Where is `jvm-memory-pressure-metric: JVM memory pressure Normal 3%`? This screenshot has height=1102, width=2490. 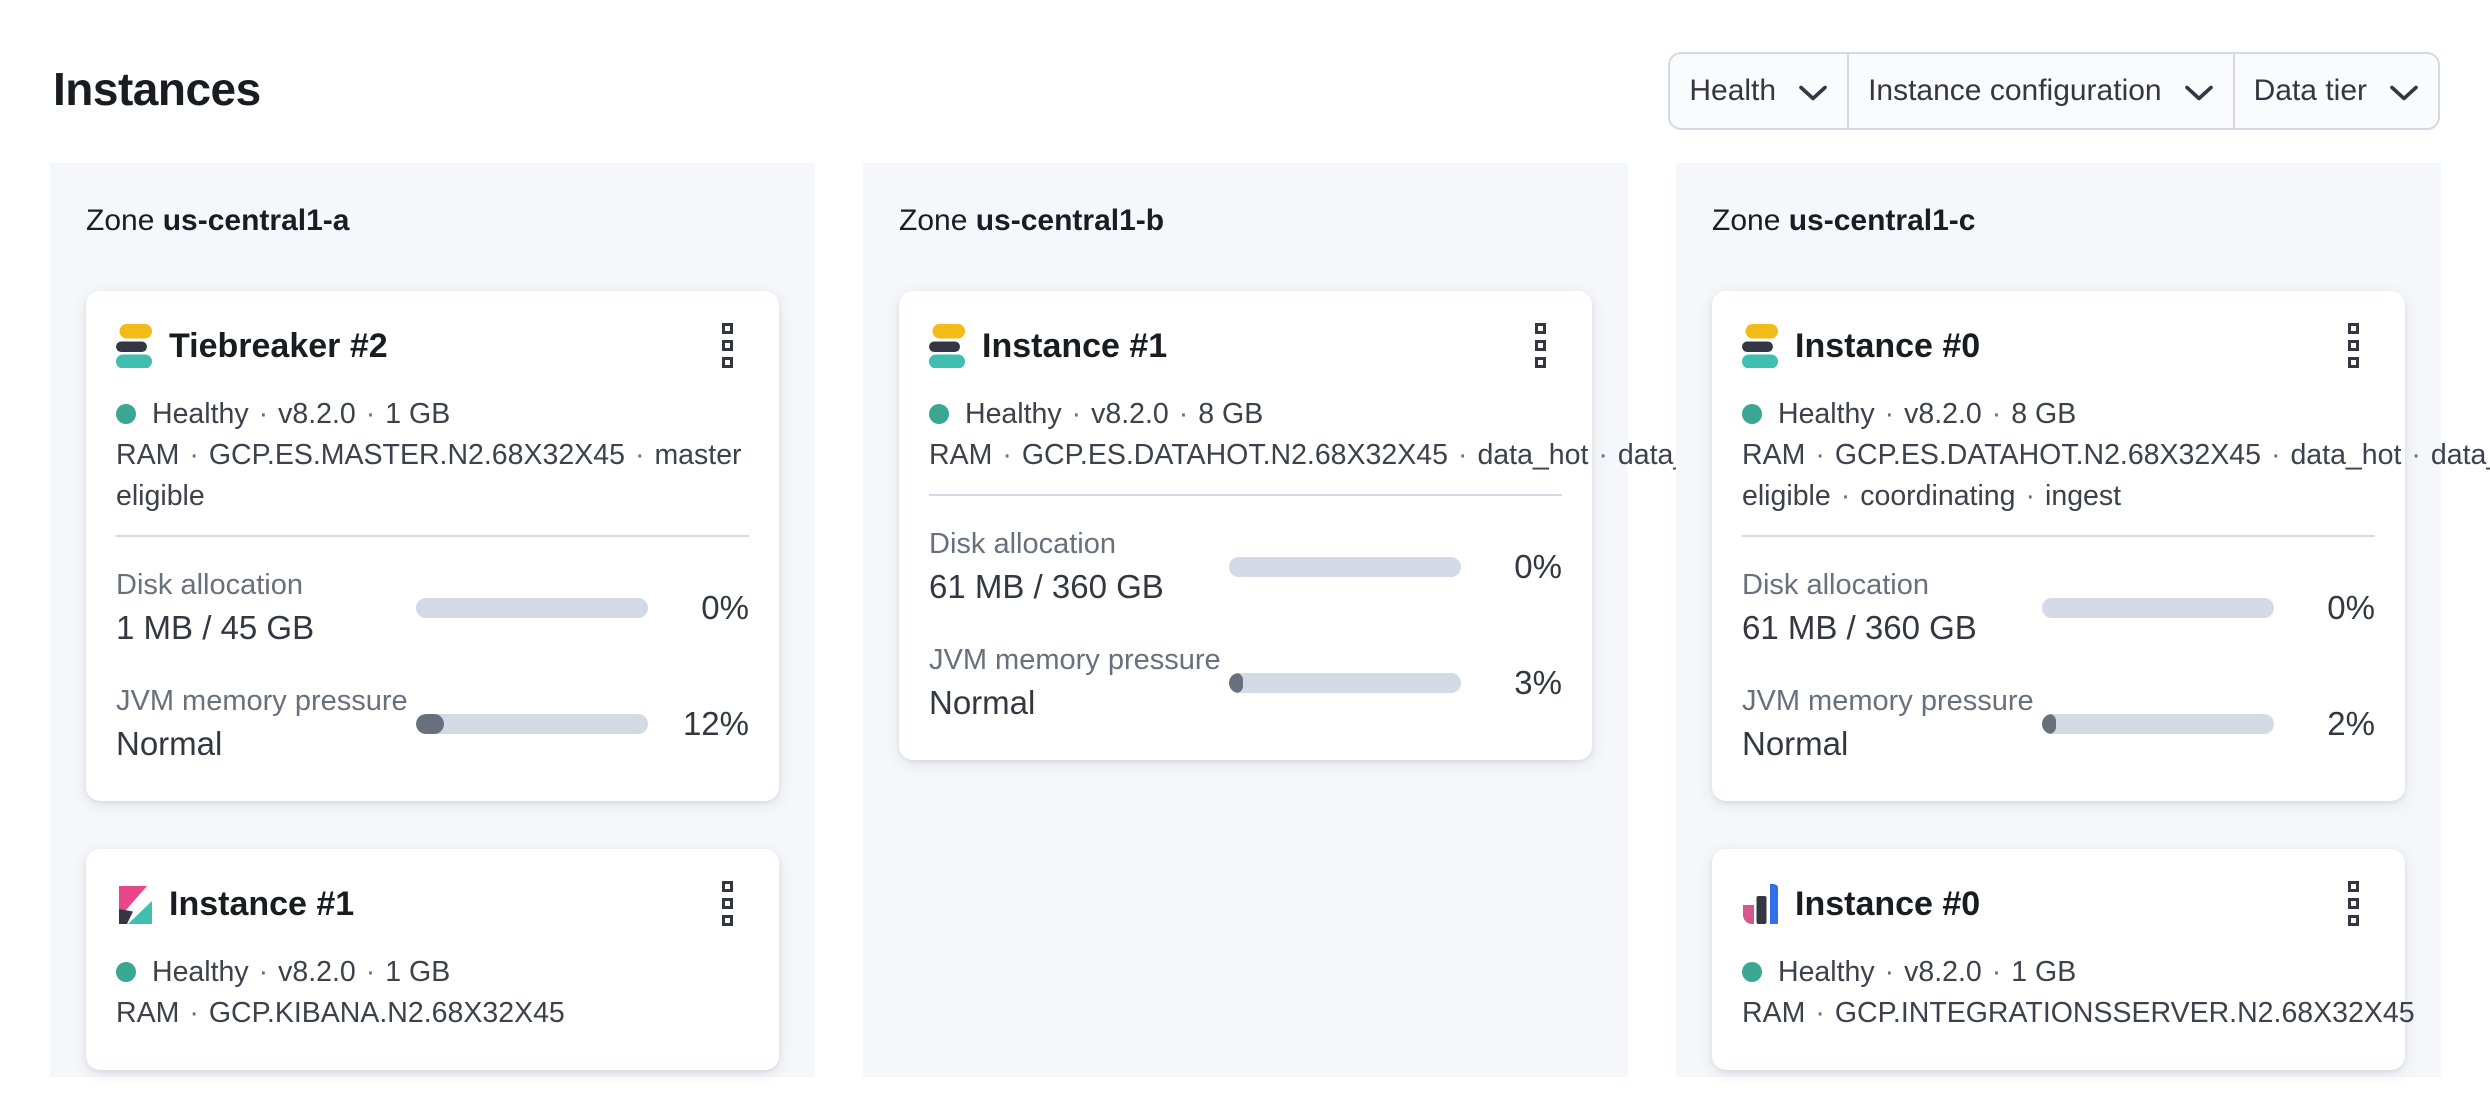
jvm-memory-pressure-metric: JVM memory pressure Normal 3% is located at coordinates (1245, 683).